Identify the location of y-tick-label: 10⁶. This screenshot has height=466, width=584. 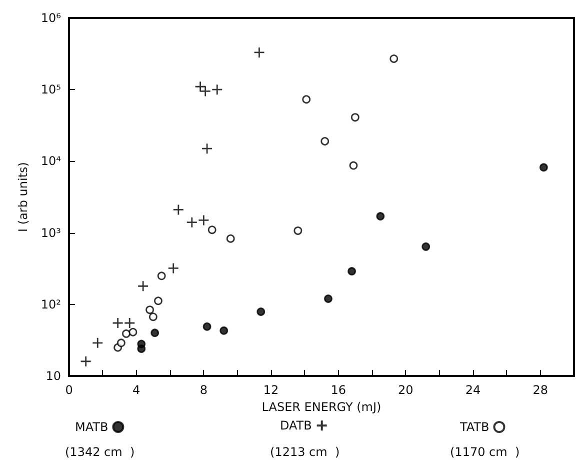
(51, 18).